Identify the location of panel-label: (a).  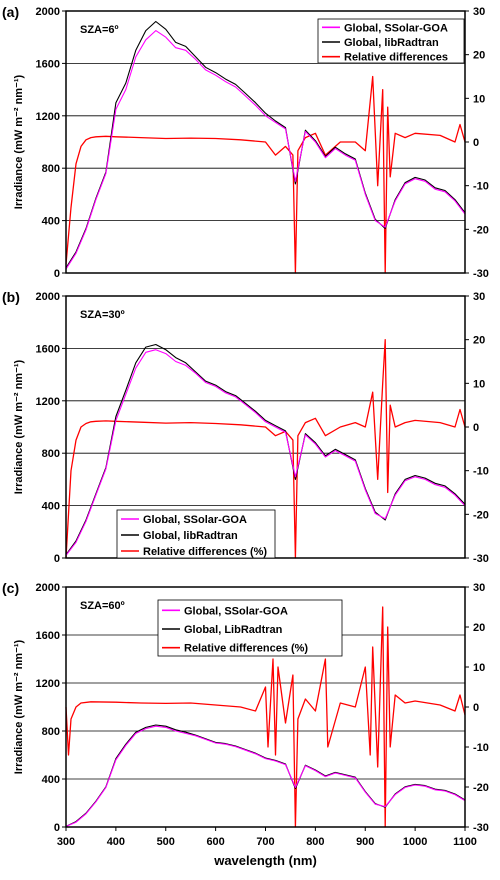
(10, 12).